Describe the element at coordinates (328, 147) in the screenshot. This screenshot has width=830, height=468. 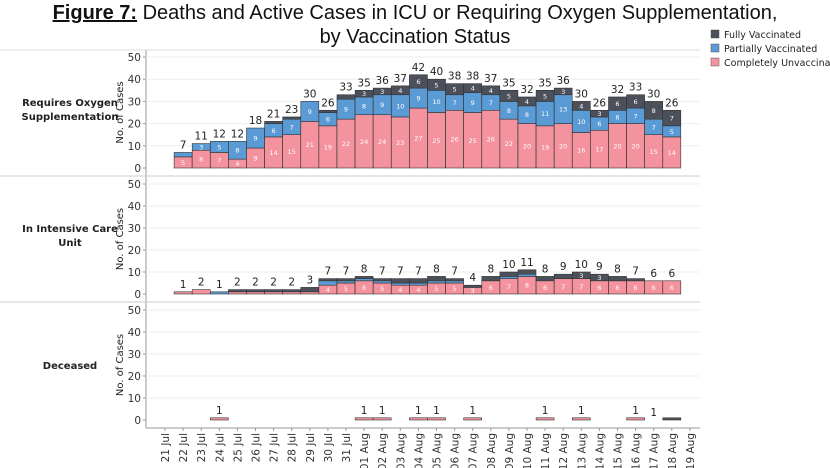
I see `segment-label: 19` at that location.